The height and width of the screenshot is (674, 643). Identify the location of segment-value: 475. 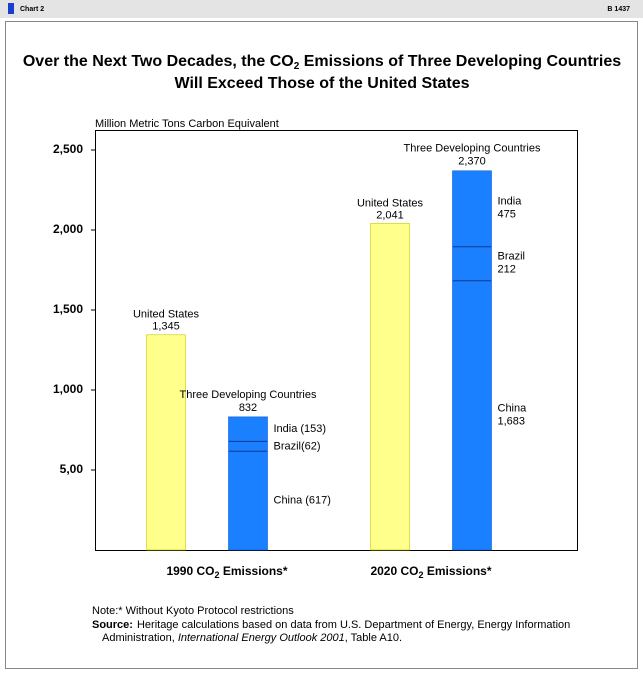
(507, 215).